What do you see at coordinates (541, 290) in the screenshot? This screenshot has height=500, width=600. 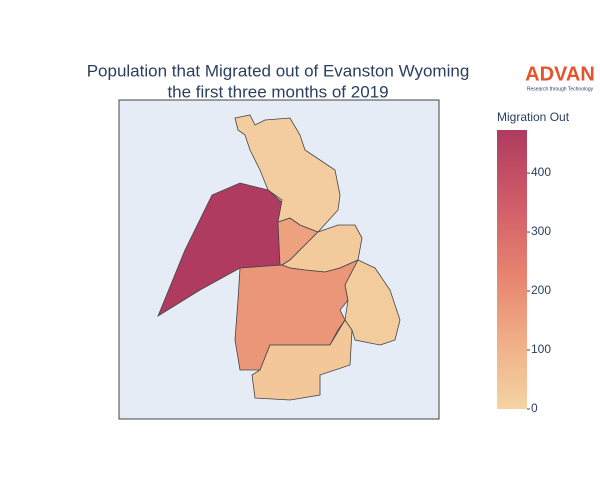 I see `colorbar-tick-label: 200` at bounding box center [541, 290].